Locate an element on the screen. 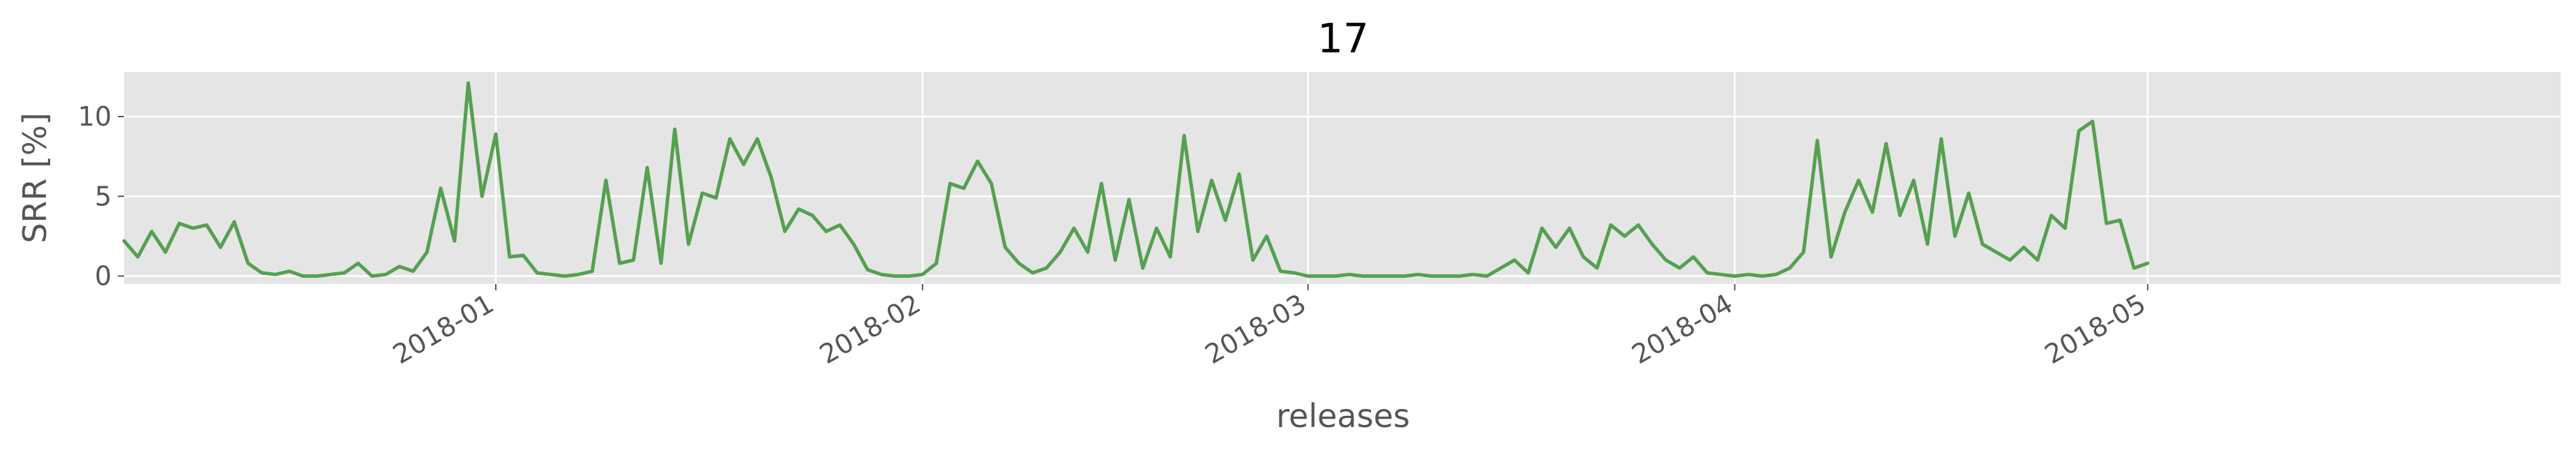 This screenshot has width=2576, height=455. y-tick-label: 10 is located at coordinates (95, 116).